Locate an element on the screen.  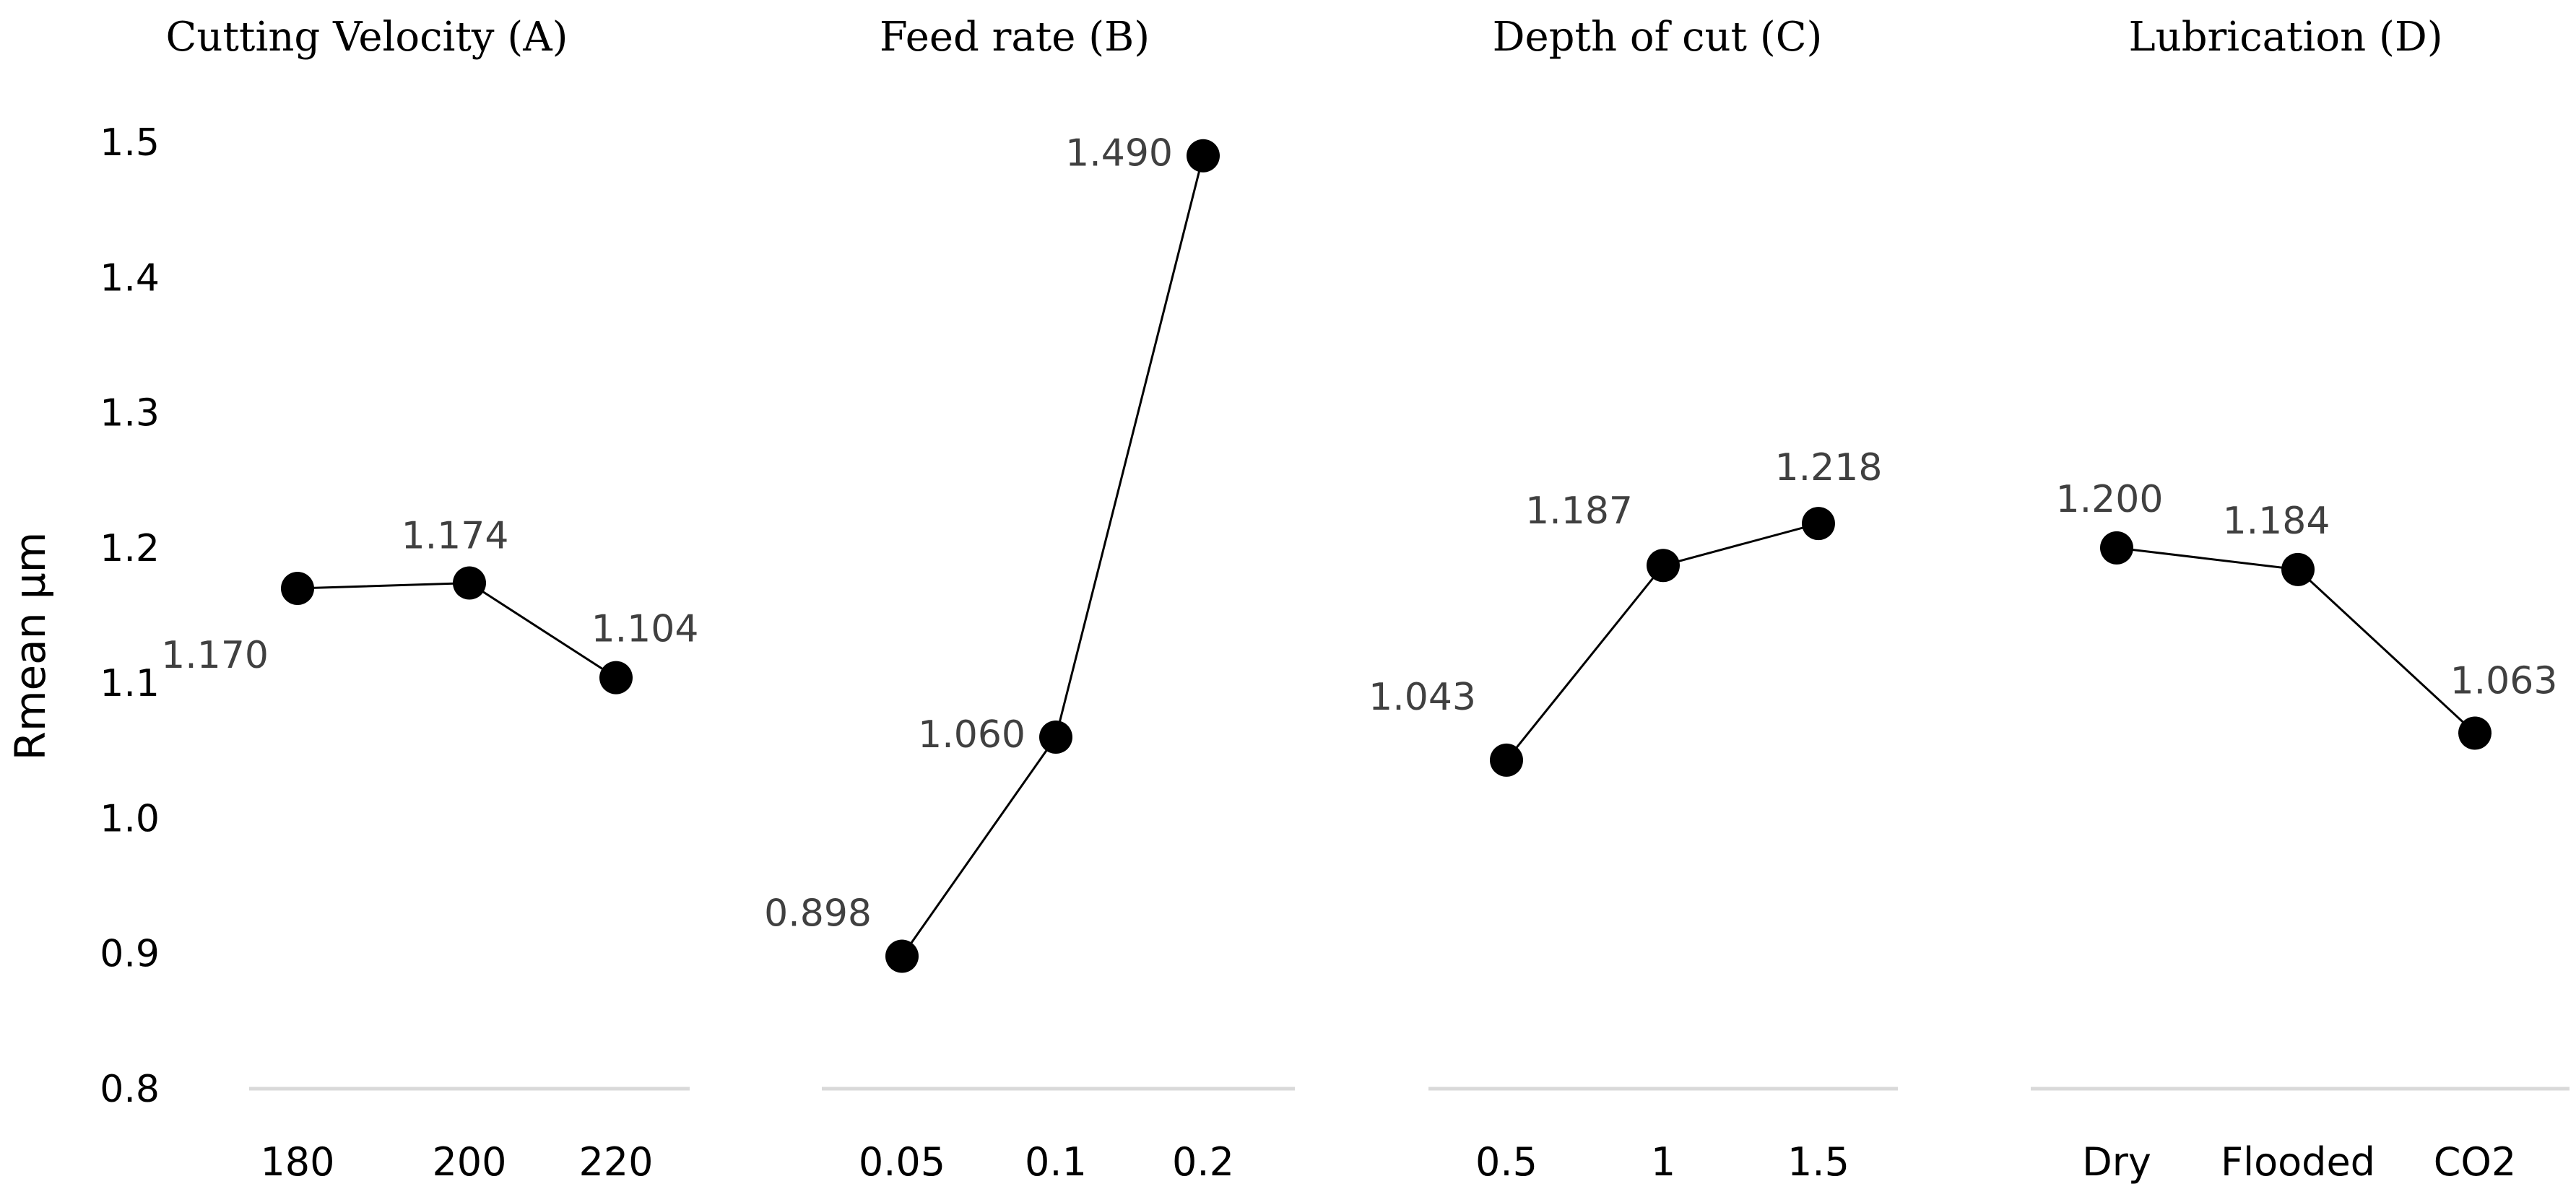
x-tick-label: Dry is located at coordinates (2116, 1162).